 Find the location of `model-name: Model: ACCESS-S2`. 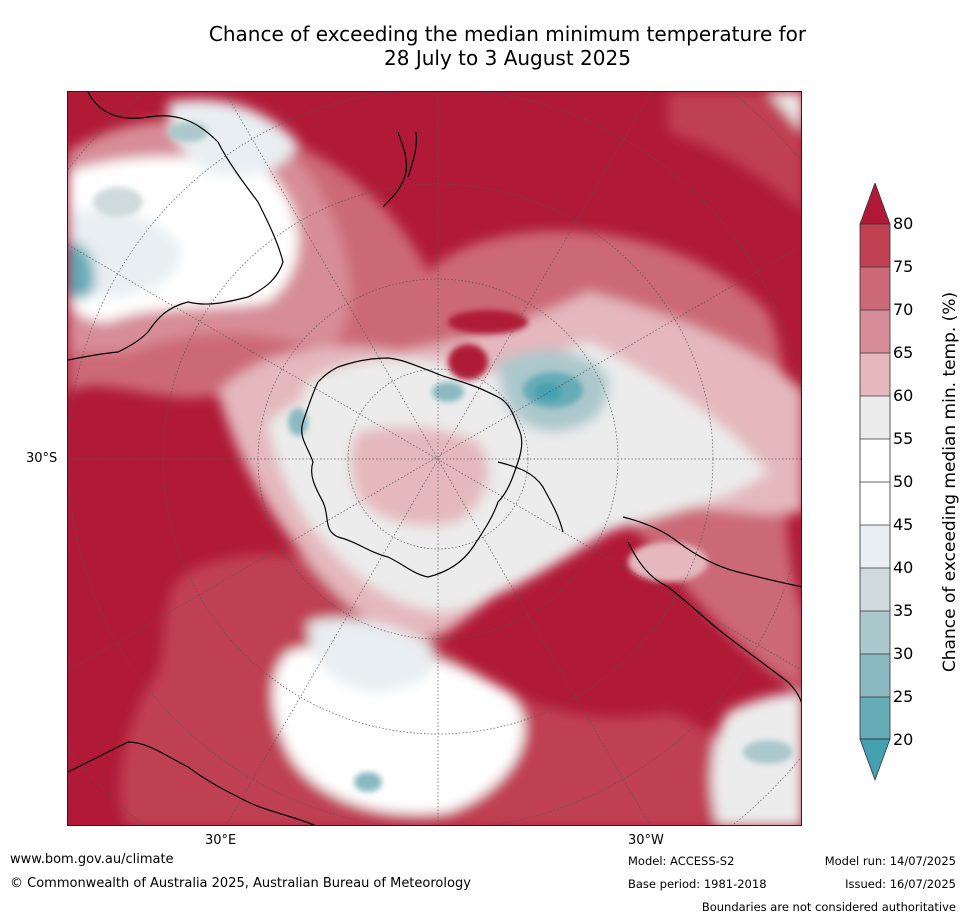

model-name: Model: ACCESS-S2 is located at coordinates (681, 861).